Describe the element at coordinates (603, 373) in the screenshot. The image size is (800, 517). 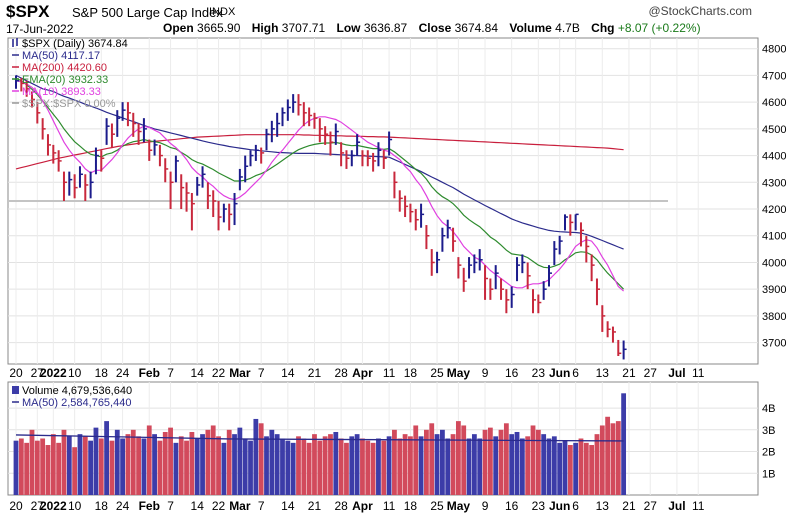
I see `x-tick-label: 13` at that location.